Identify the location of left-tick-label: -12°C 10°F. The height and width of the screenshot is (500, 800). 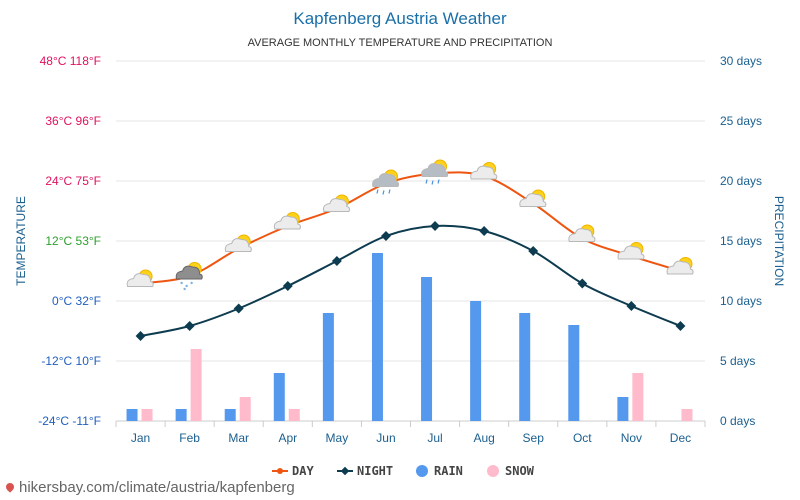
(71, 361).